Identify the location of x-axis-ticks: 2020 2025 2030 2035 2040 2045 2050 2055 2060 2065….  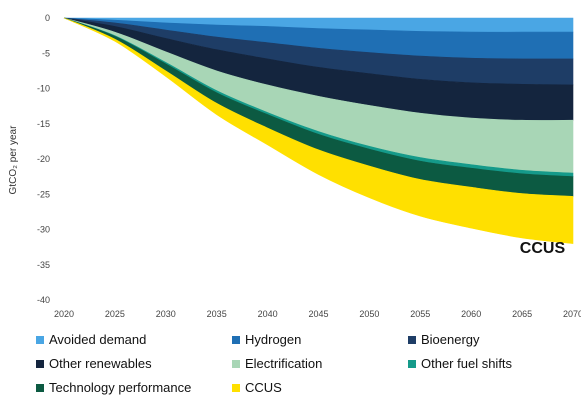
(317, 314).